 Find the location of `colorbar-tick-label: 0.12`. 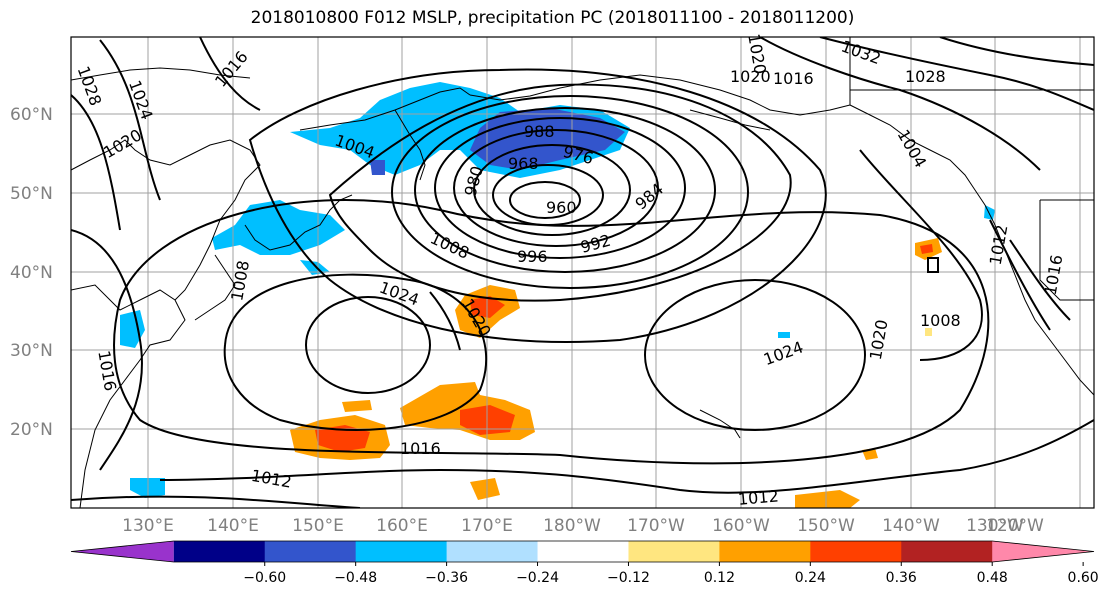

colorbar-tick-label: 0.12 is located at coordinates (719, 578).